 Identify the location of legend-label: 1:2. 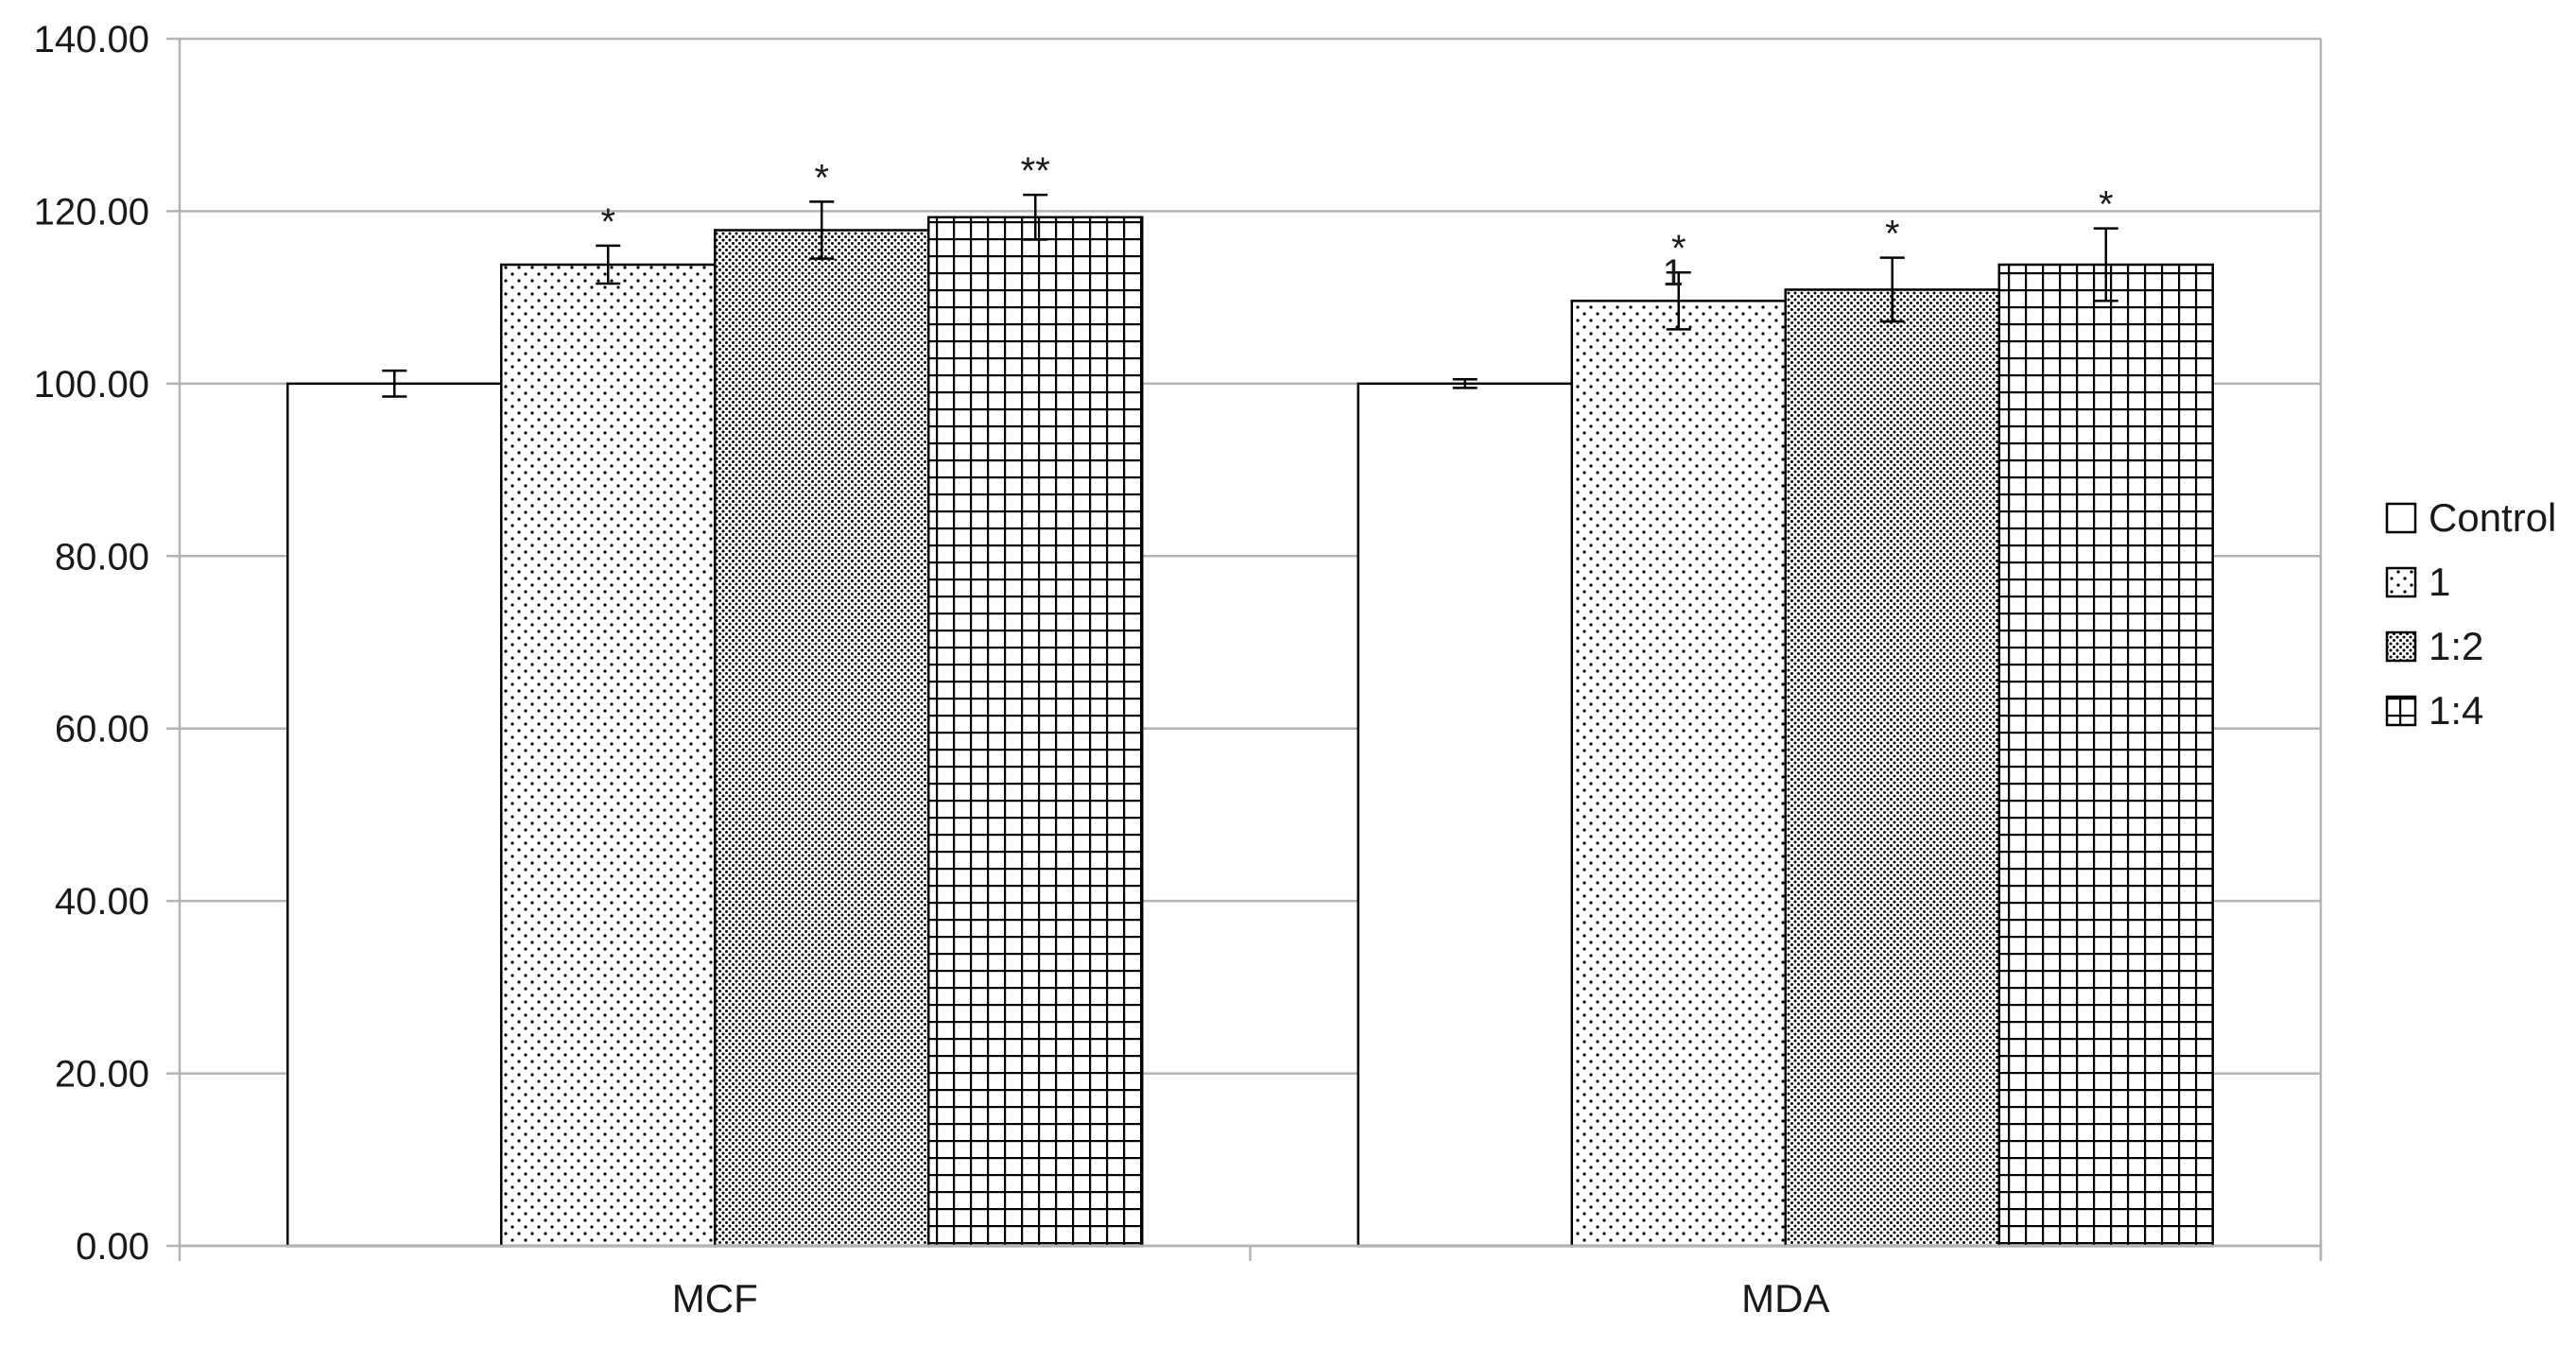
(2456, 646).